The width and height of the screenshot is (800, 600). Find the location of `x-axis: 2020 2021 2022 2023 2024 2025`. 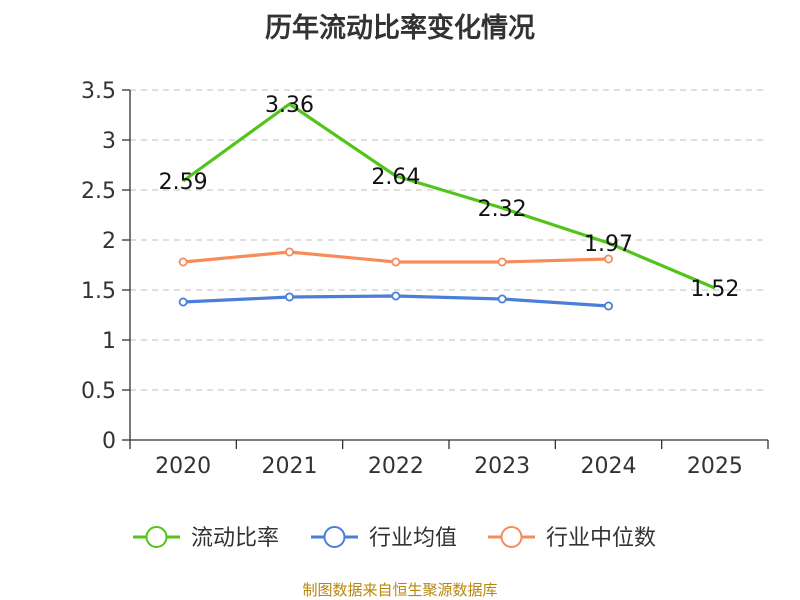

x-axis: 2020 2021 2022 2023 2024 2025 is located at coordinates (449, 459).